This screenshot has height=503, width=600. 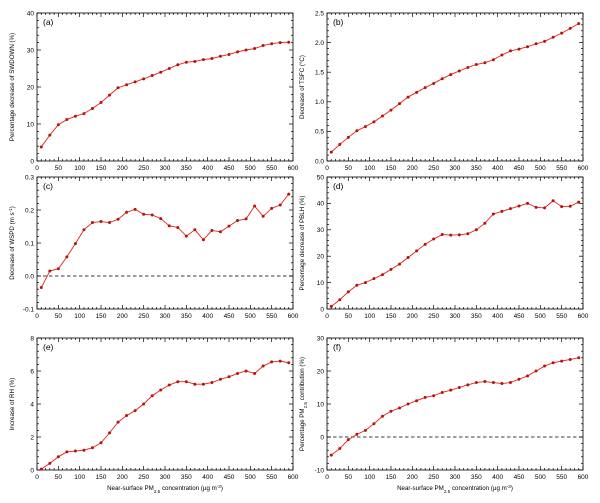 I want to click on panel-d-series-line, so click(x=454, y=253).